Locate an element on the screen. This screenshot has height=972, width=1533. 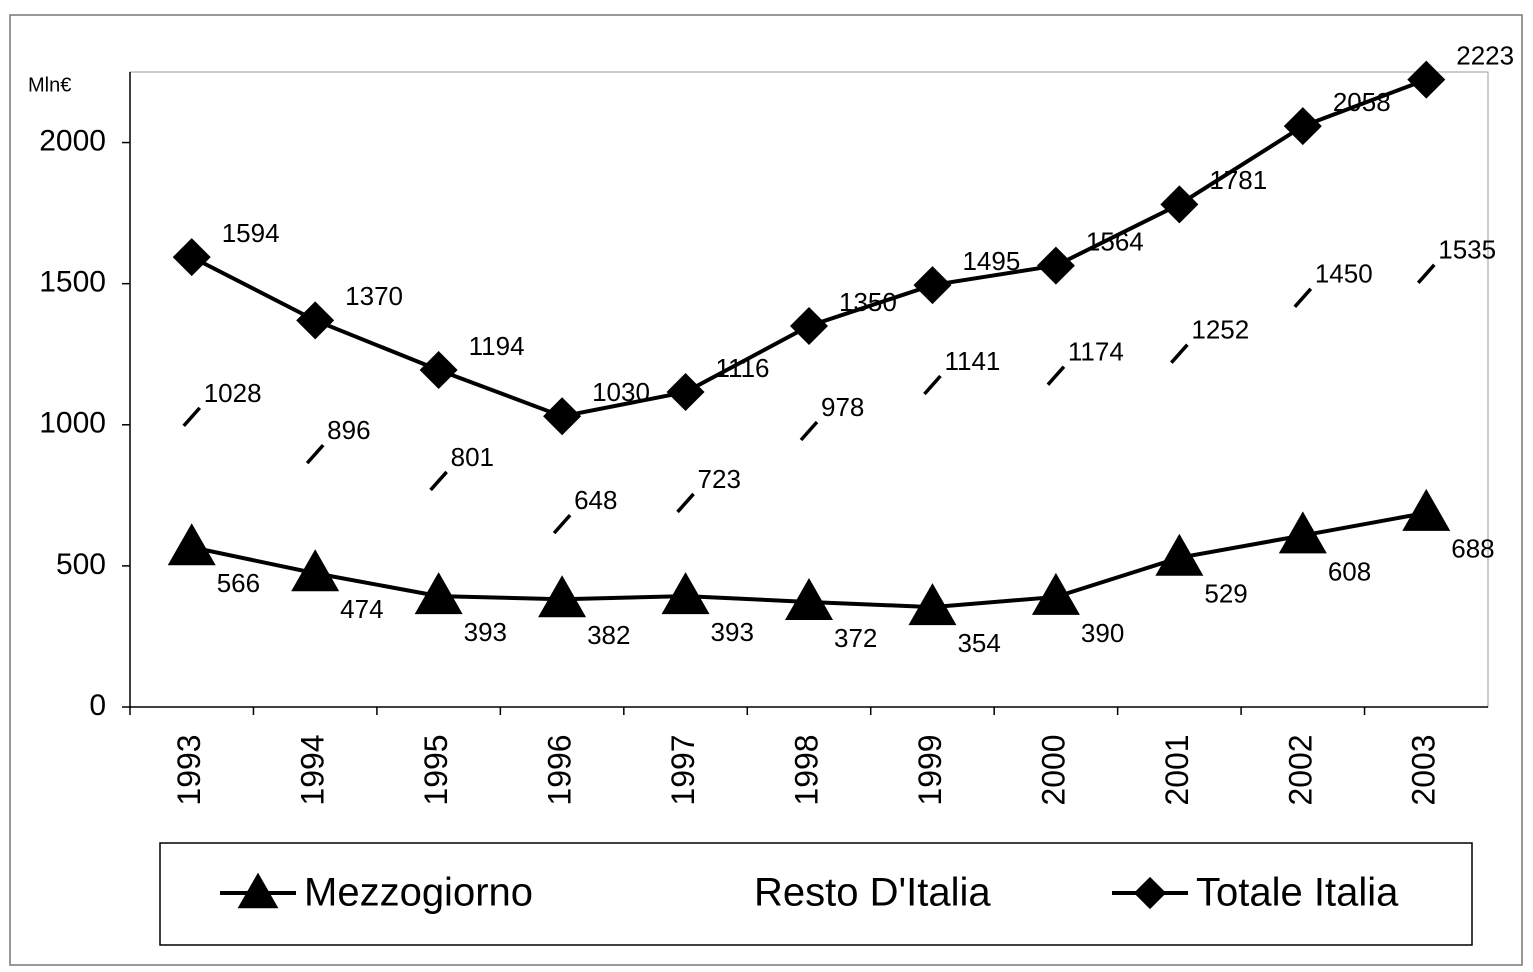
data-label: 2058 is located at coordinates (1362, 102).